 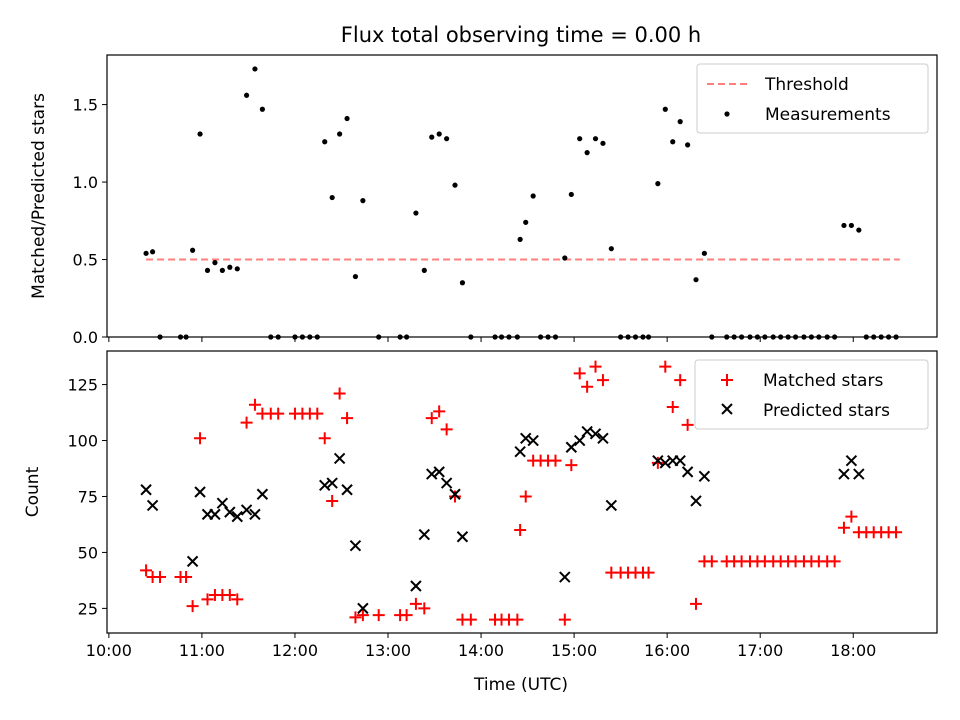 I want to click on legend-predicted-swatch, so click(x=727, y=409).